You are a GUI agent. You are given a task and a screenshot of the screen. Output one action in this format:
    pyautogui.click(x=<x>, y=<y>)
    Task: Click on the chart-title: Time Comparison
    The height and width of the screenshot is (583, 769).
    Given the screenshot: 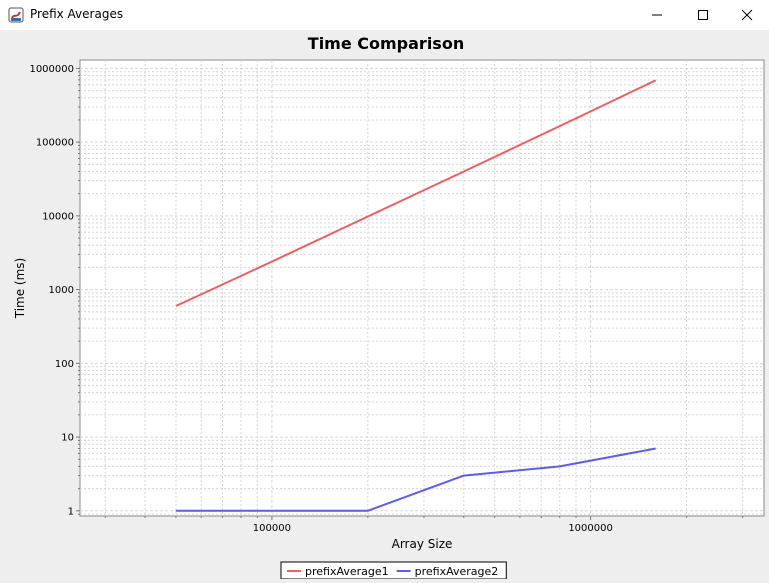 What is the action you would take?
    pyautogui.click(x=386, y=43)
    